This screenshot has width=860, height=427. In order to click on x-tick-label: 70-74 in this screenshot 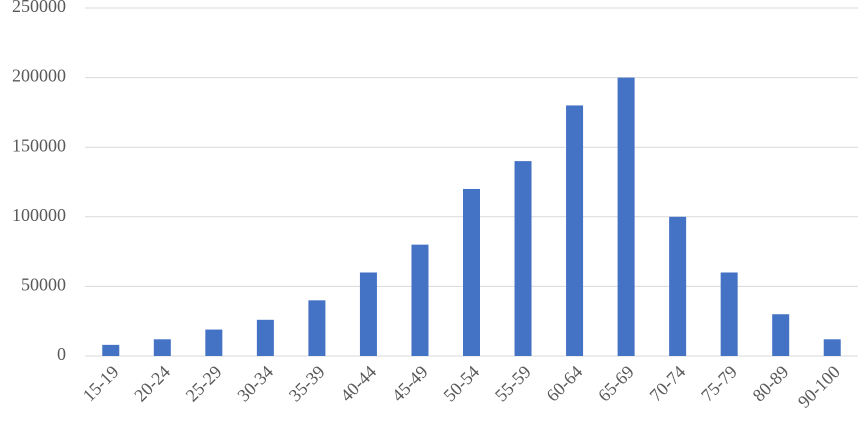, I will do `click(668, 384)`.